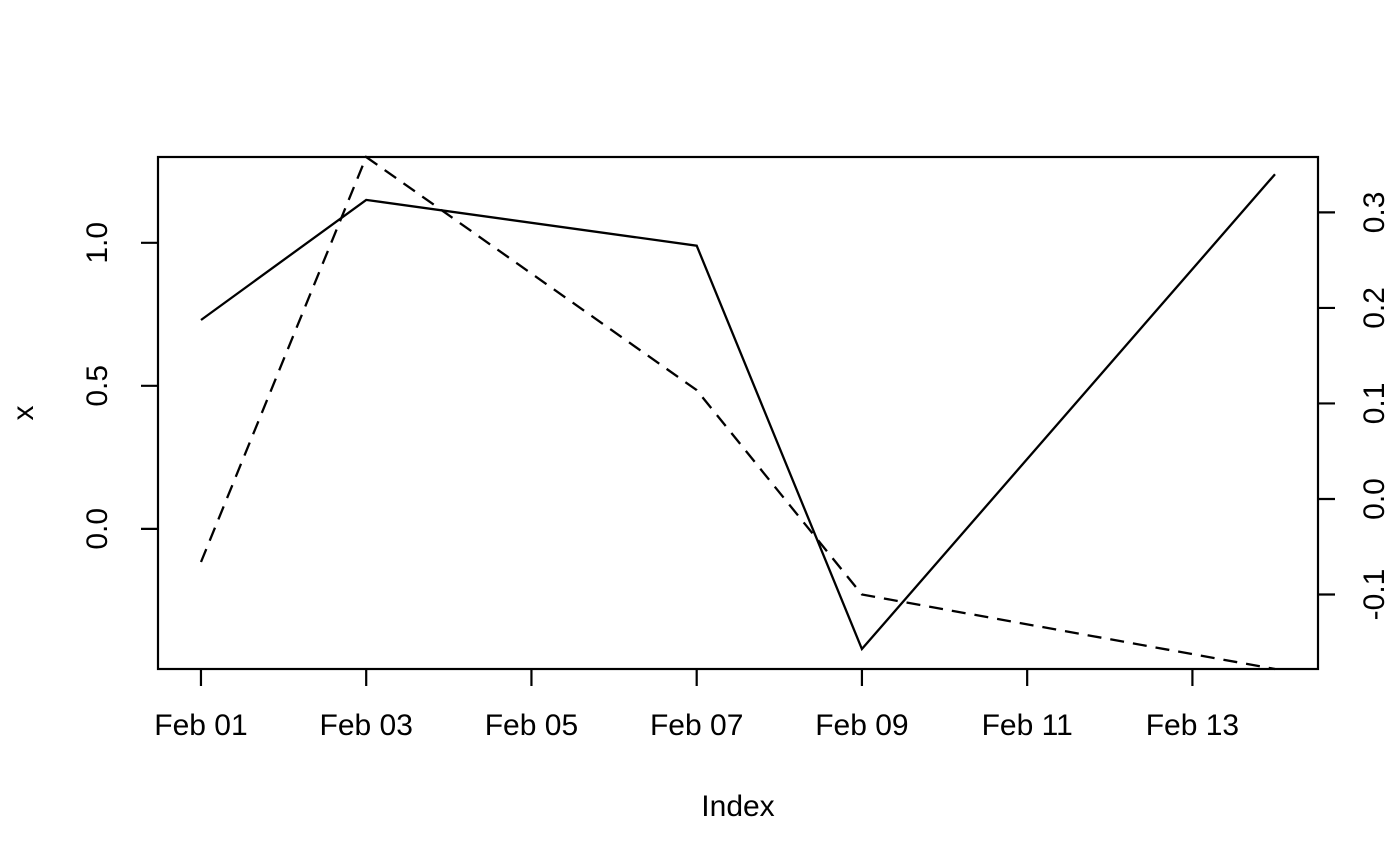 This screenshot has height=866, width=1400. I want to click on y-right-tick-label: 0.1, so click(1374, 404).